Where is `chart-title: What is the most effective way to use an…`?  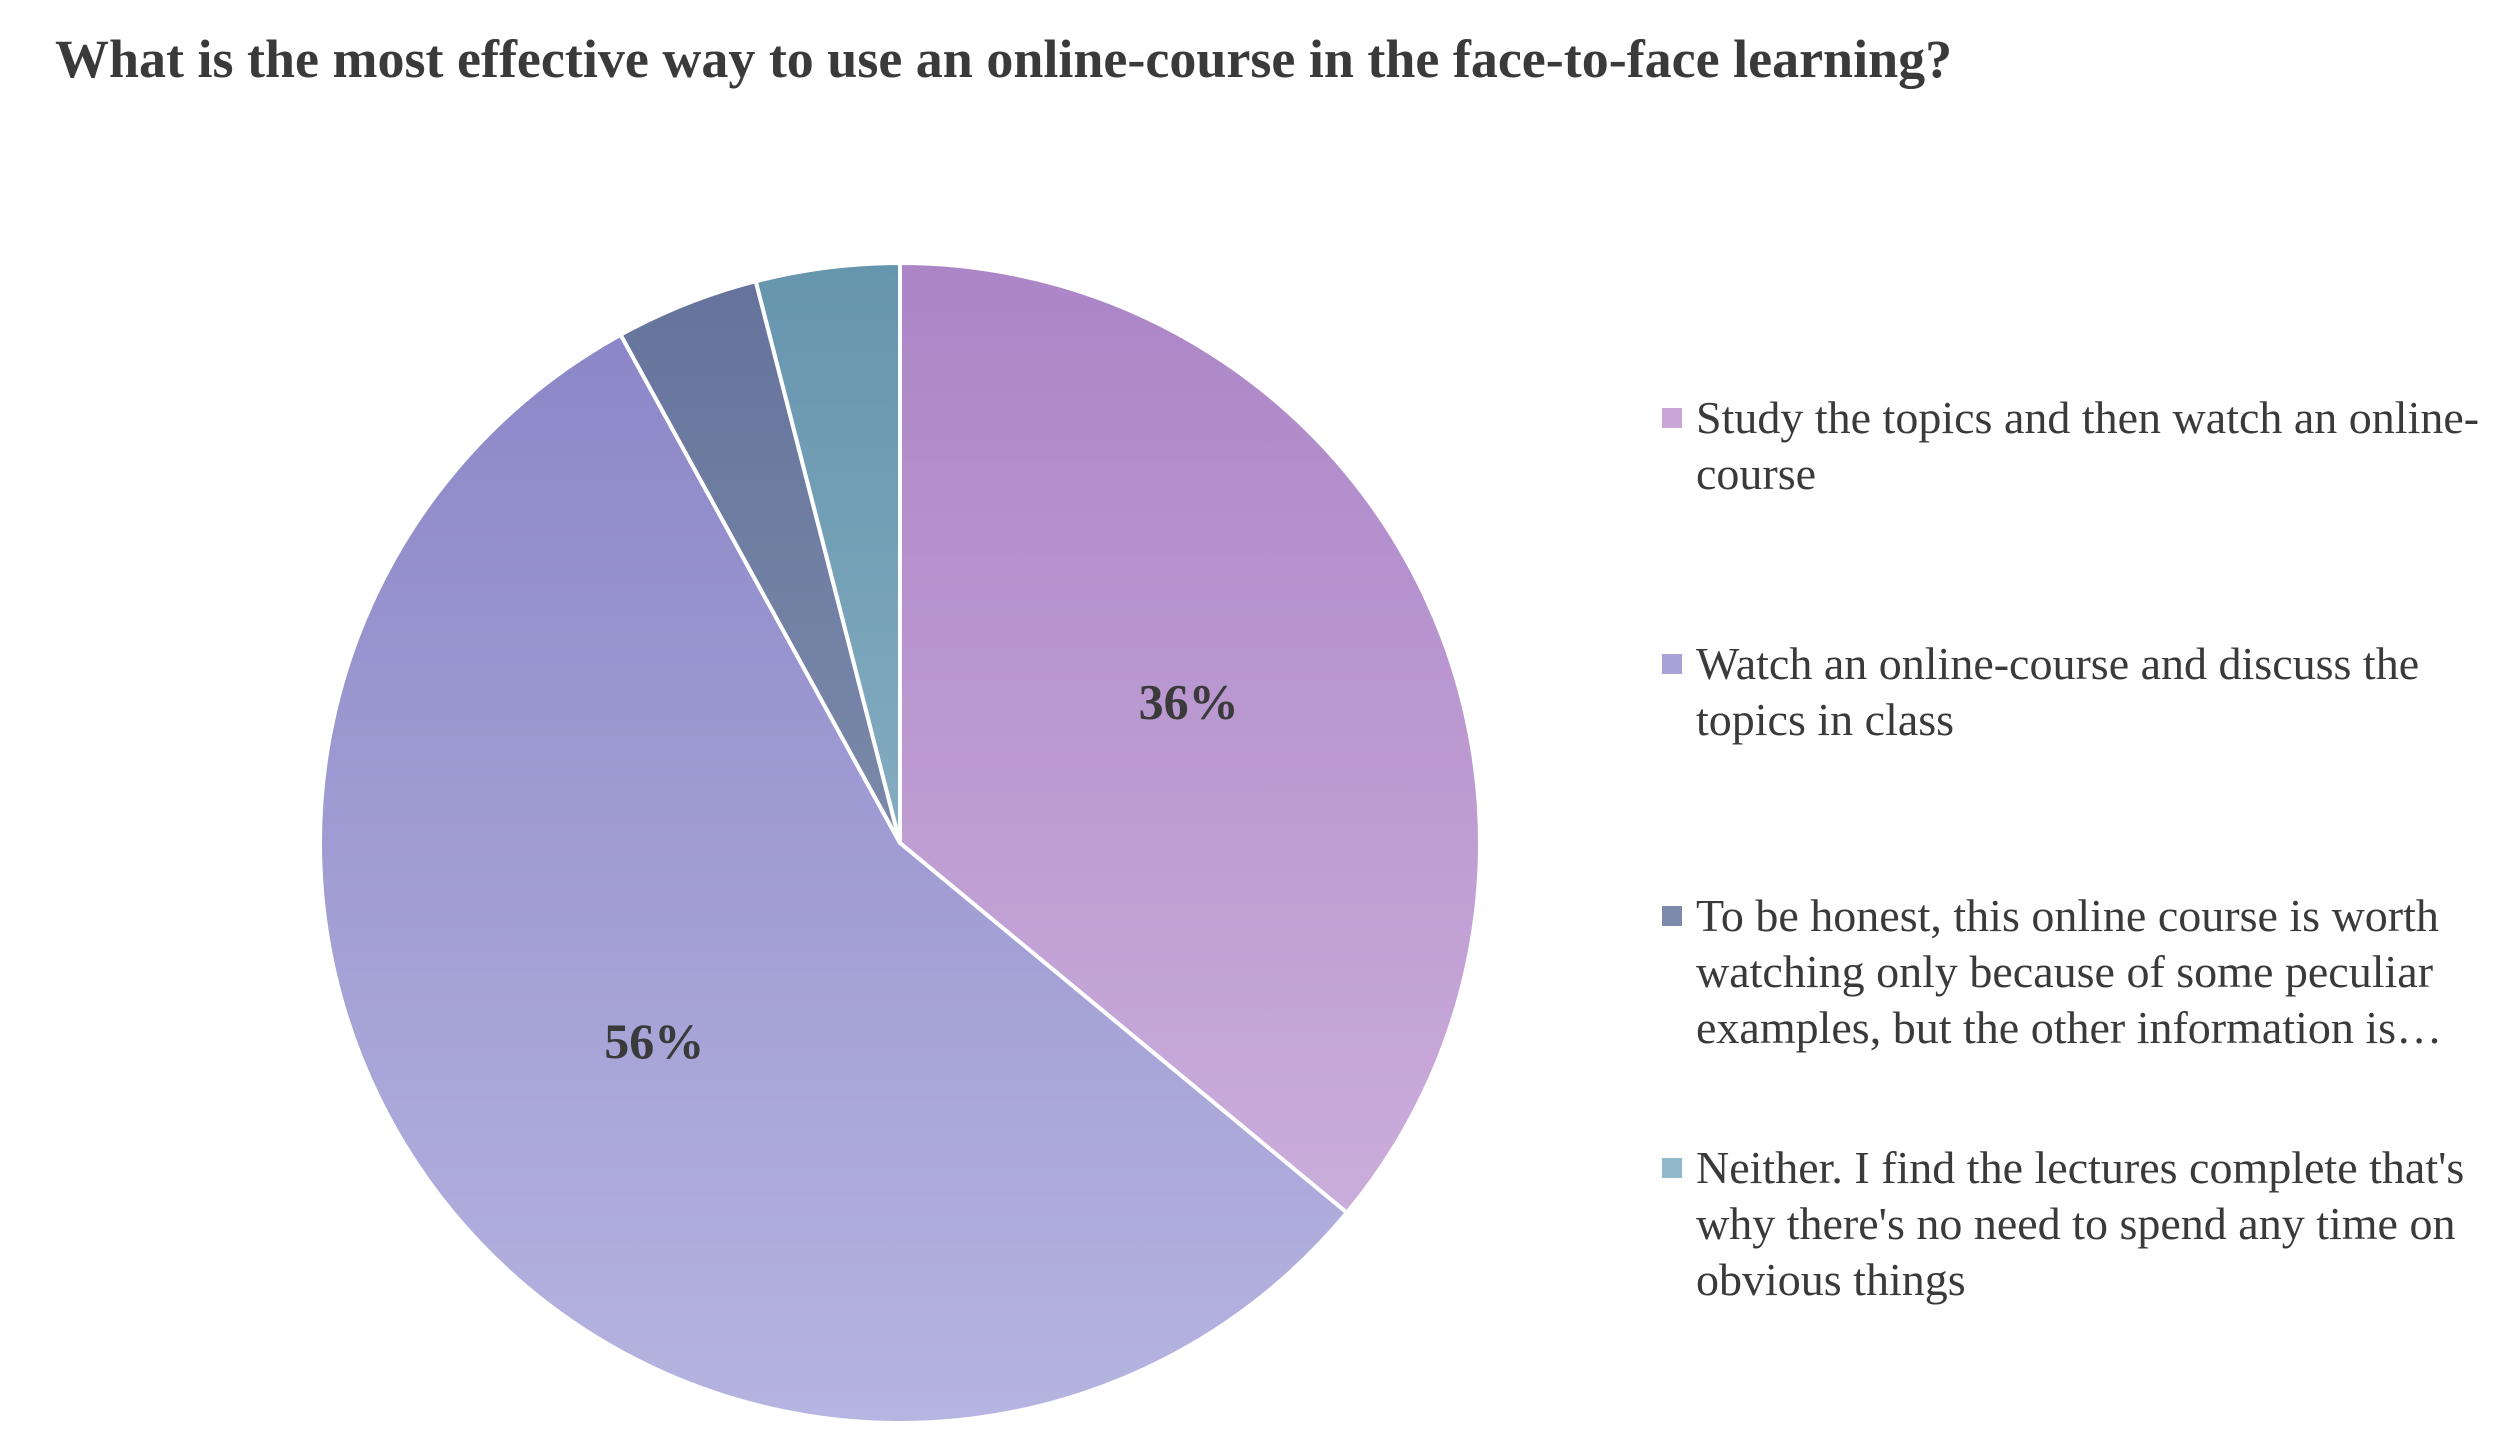 chart-title: What is the most effective way to use an… is located at coordinates (1004, 59).